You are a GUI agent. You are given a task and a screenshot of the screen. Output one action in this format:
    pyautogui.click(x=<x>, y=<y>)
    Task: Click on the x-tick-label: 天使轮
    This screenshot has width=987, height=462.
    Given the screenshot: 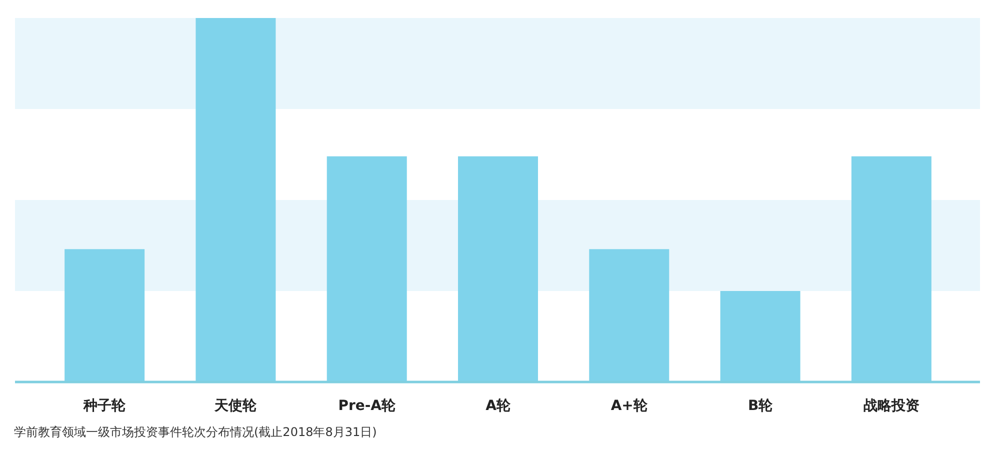 What is the action you would take?
    pyautogui.click(x=236, y=406)
    